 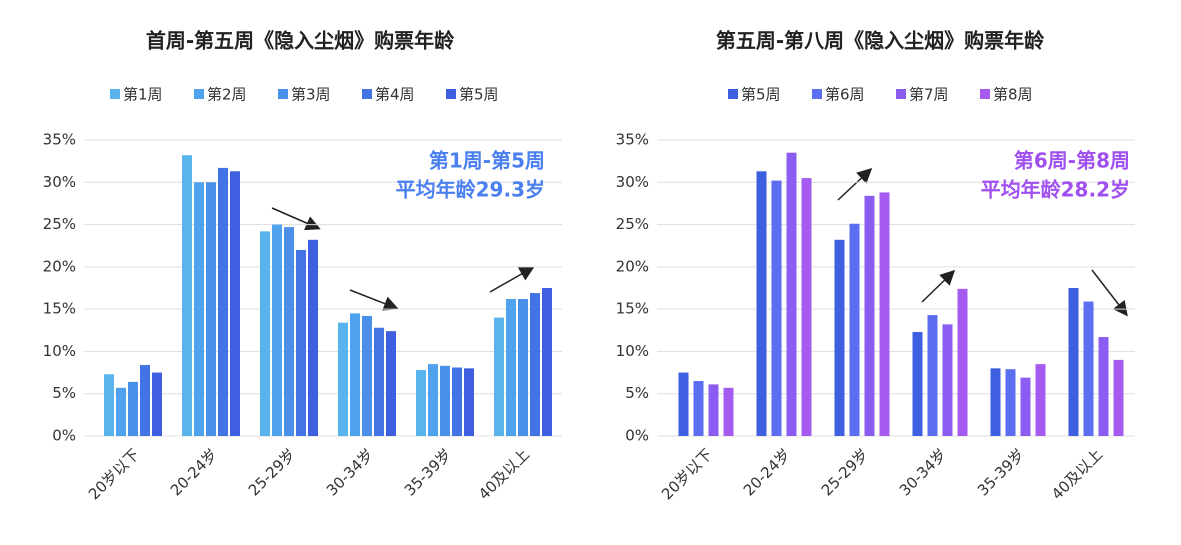 What do you see at coordinates (880, 41) in the screenshot?
I see `chart-title: 第五周-第八周《隐入尘烟》购票年龄` at bounding box center [880, 41].